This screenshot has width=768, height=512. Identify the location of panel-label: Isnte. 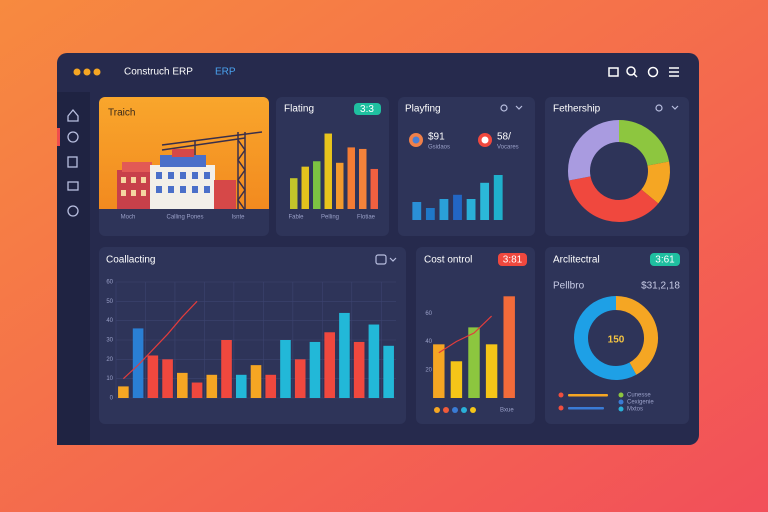
(238, 218).